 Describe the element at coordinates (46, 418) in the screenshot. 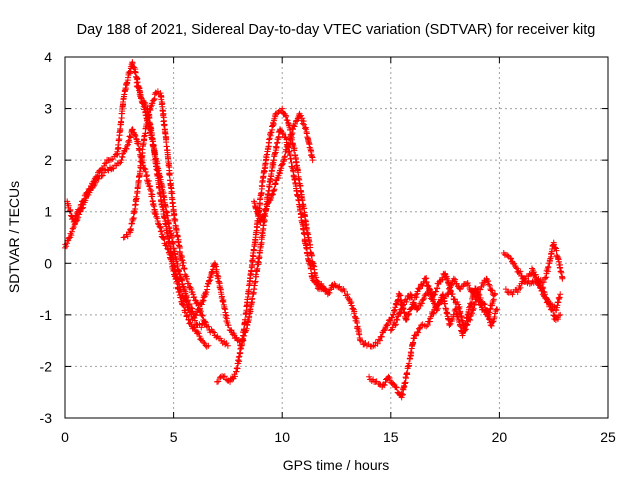

I see `y-tick-label: -3` at that location.